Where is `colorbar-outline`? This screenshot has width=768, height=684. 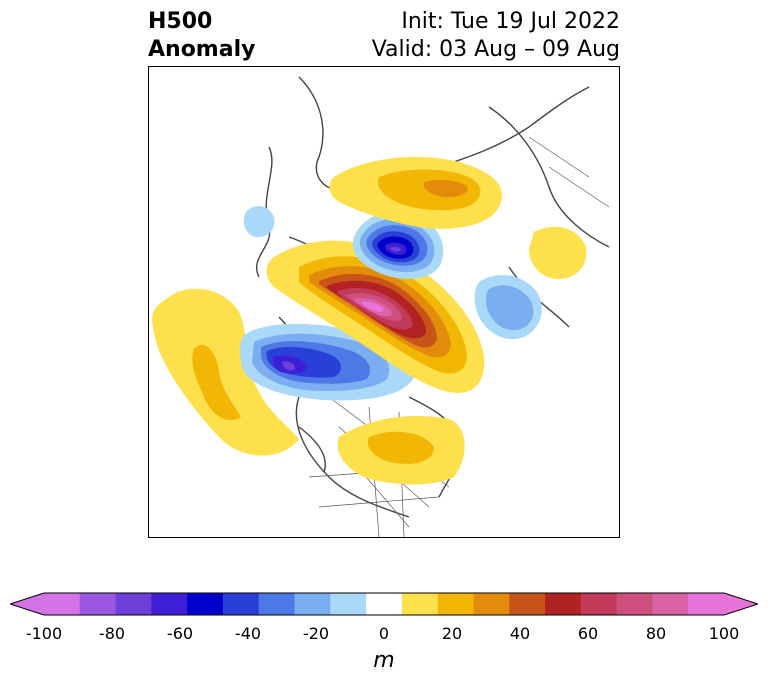 colorbar-outline is located at coordinates (384, 604).